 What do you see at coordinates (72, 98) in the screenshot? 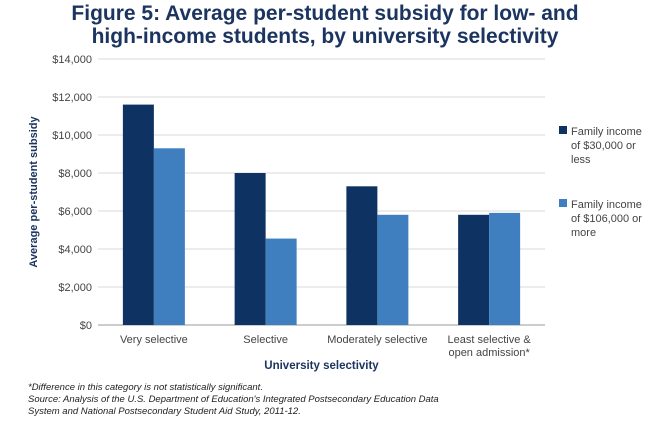
I see `y-tick-label: $12,000` at bounding box center [72, 98].